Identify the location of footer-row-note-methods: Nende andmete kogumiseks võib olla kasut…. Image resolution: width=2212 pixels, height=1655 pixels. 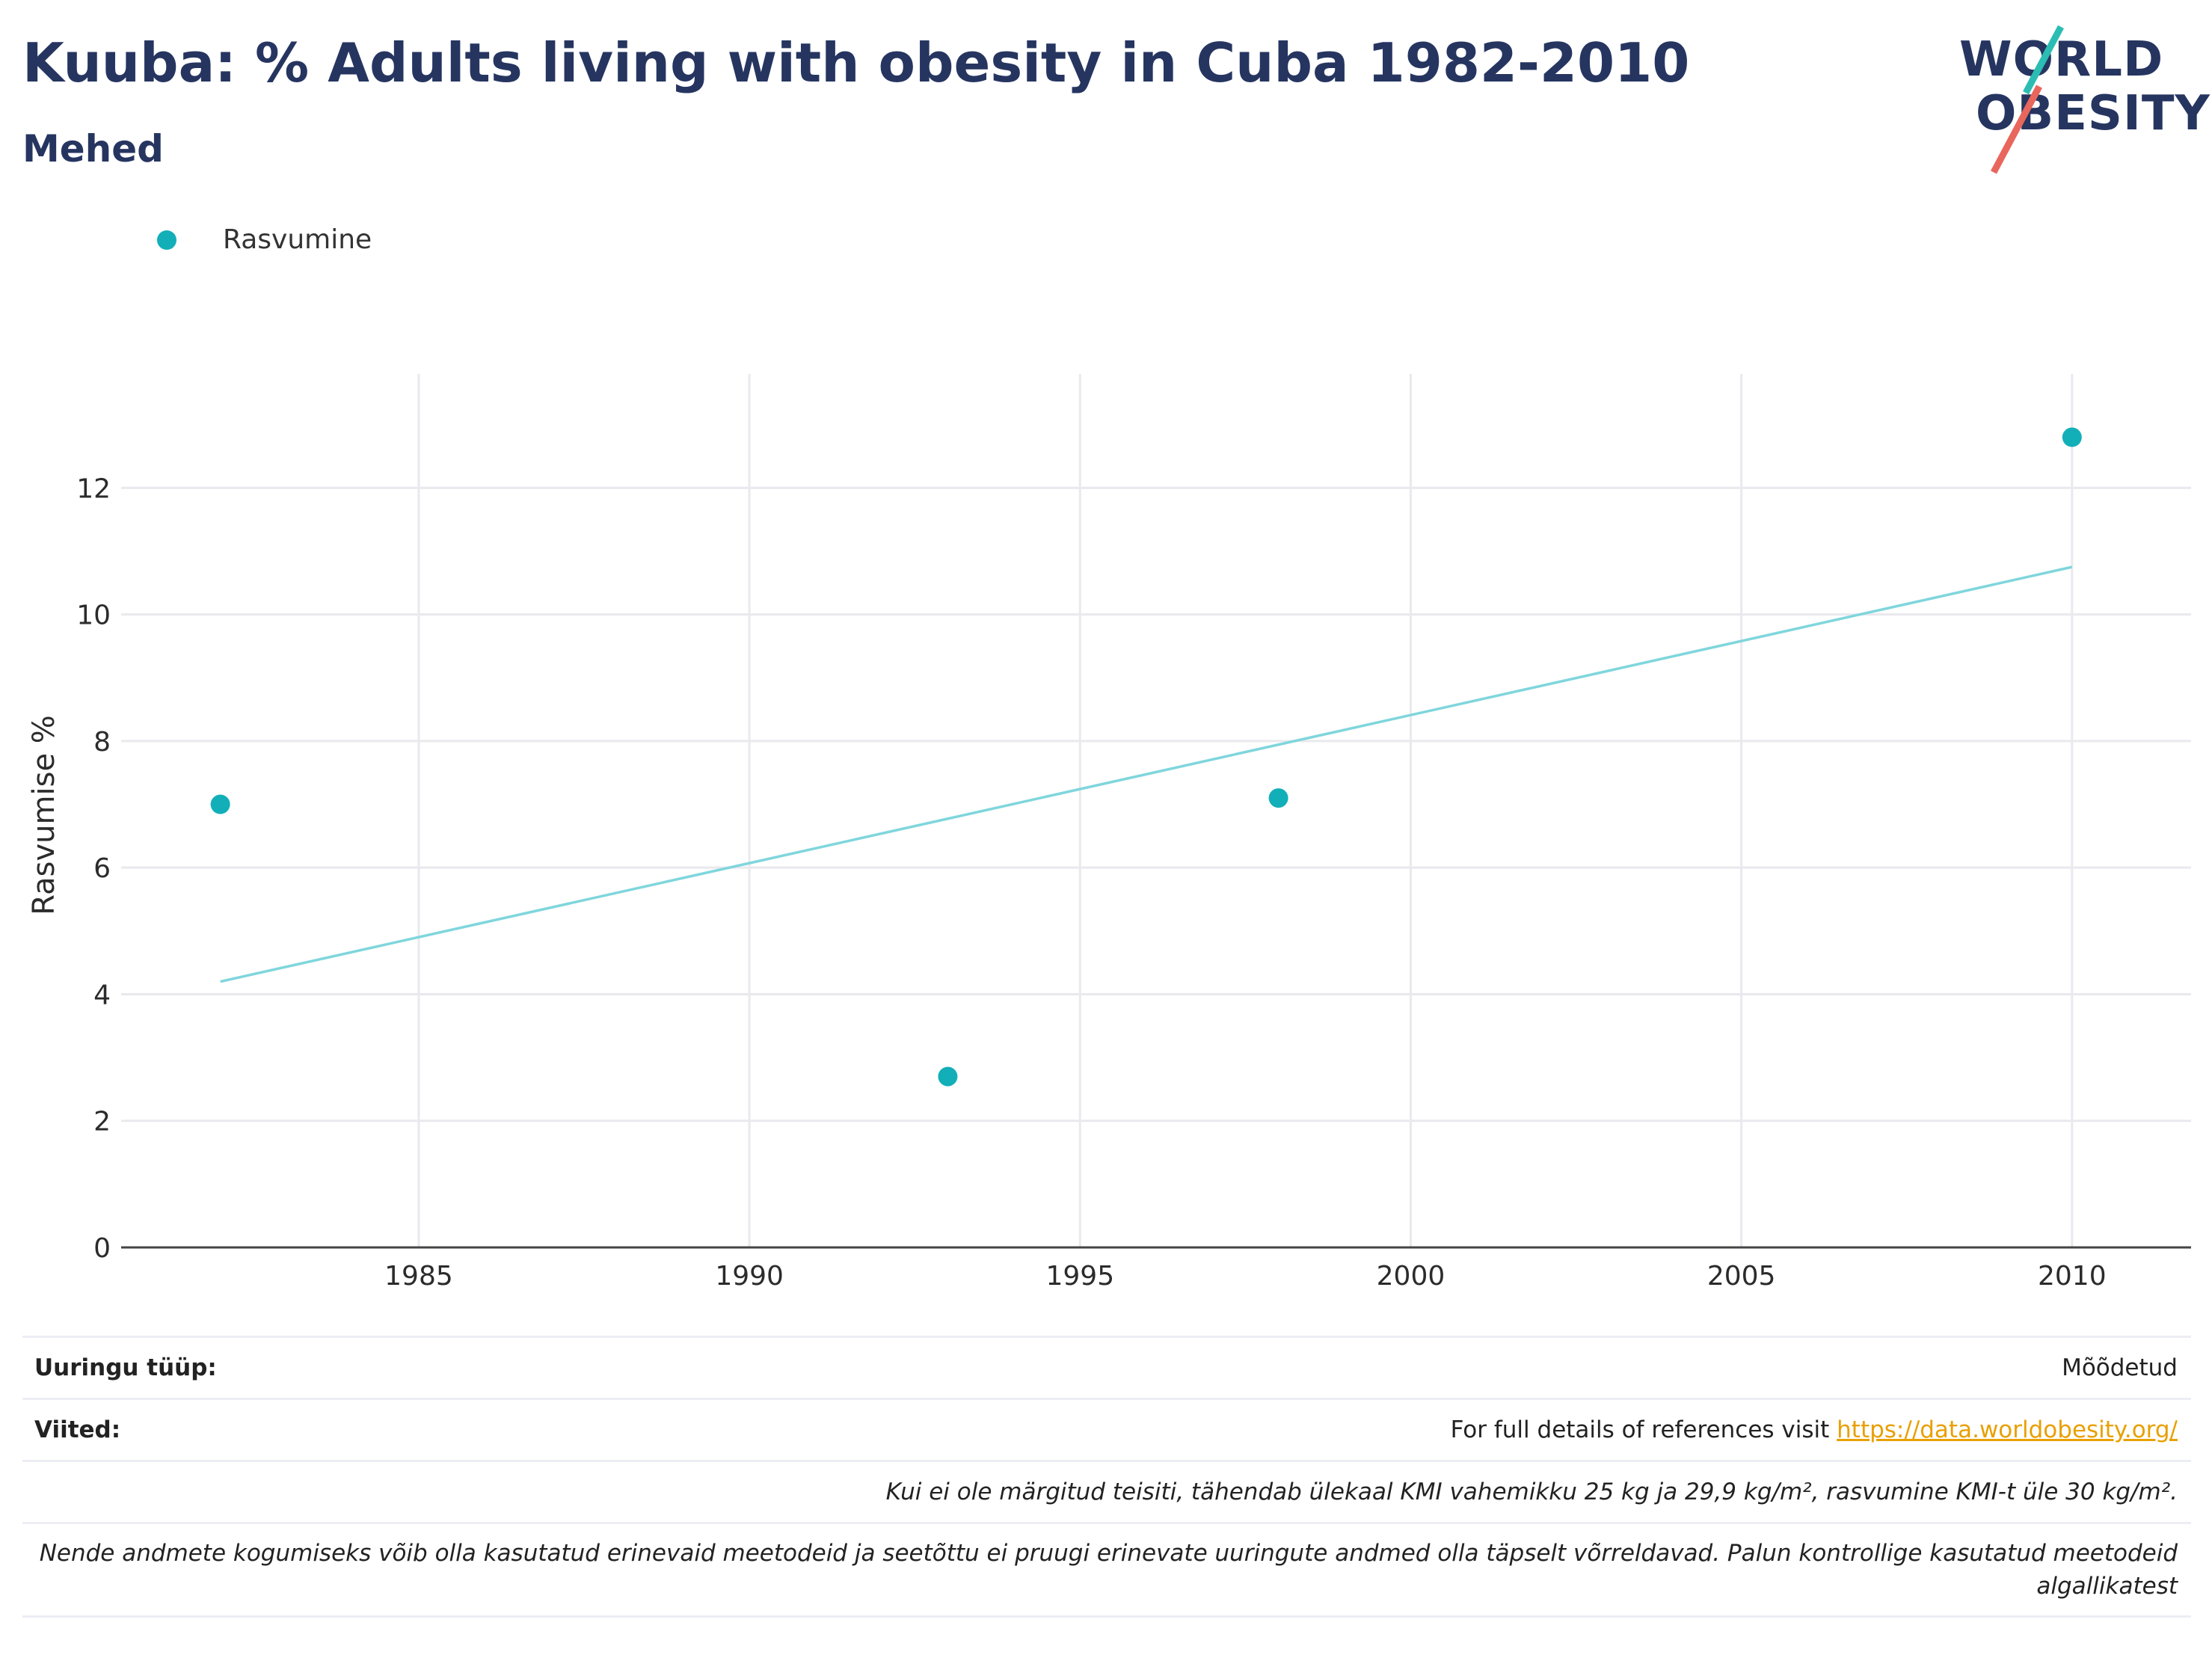
(1106, 1570).